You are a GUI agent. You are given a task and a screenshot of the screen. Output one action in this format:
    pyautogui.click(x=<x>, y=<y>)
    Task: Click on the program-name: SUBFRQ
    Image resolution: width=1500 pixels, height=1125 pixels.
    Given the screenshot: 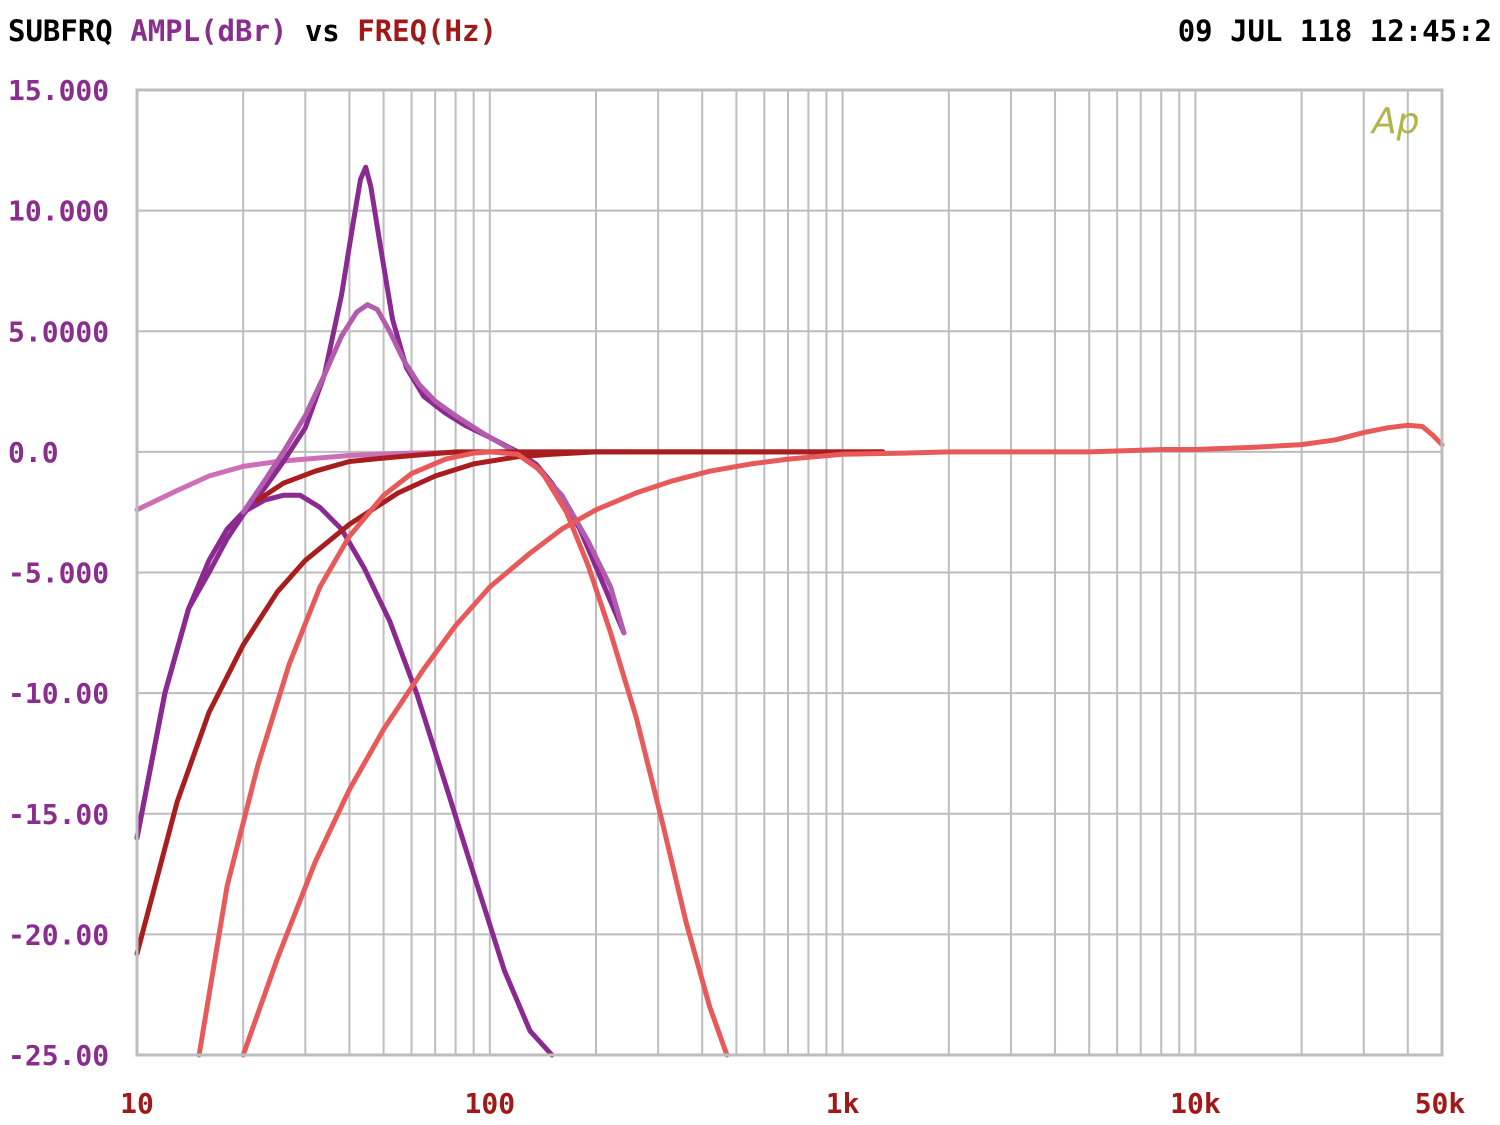 What is the action you would take?
    pyautogui.click(x=60, y=31)
    